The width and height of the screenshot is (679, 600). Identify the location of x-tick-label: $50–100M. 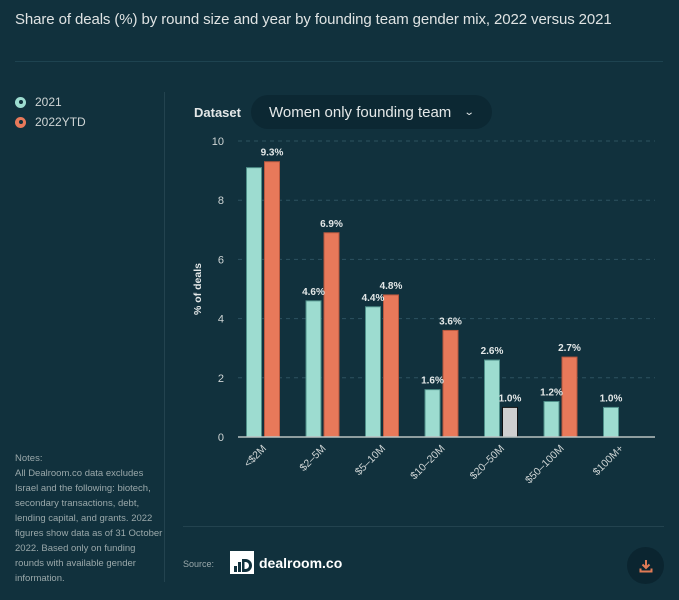
(545, 465).